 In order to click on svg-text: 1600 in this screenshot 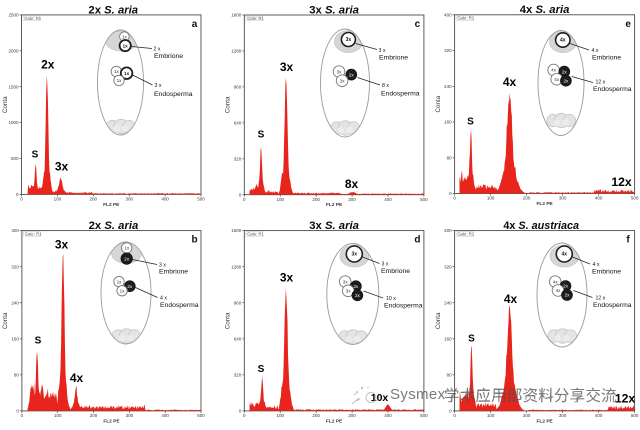, I will do `click(236, 230)`.